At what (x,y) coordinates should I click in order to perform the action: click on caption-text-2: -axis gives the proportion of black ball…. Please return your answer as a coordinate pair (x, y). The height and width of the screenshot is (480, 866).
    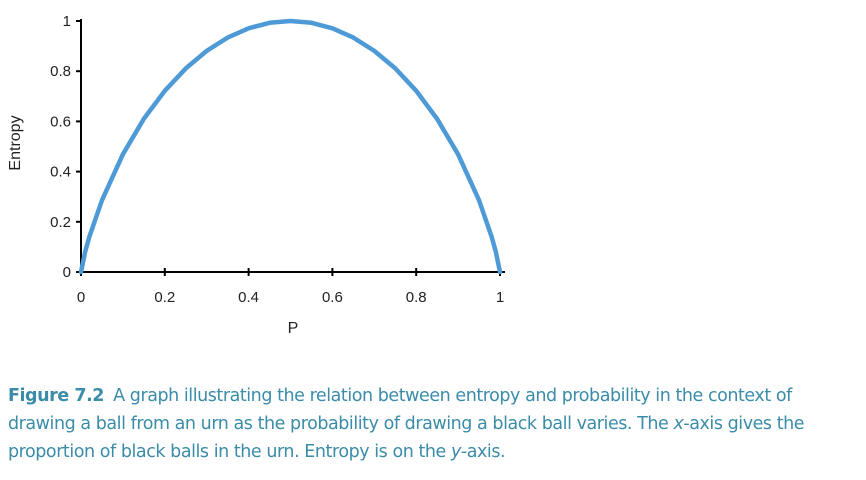
    Looking at the image, I should click on (406, 438).